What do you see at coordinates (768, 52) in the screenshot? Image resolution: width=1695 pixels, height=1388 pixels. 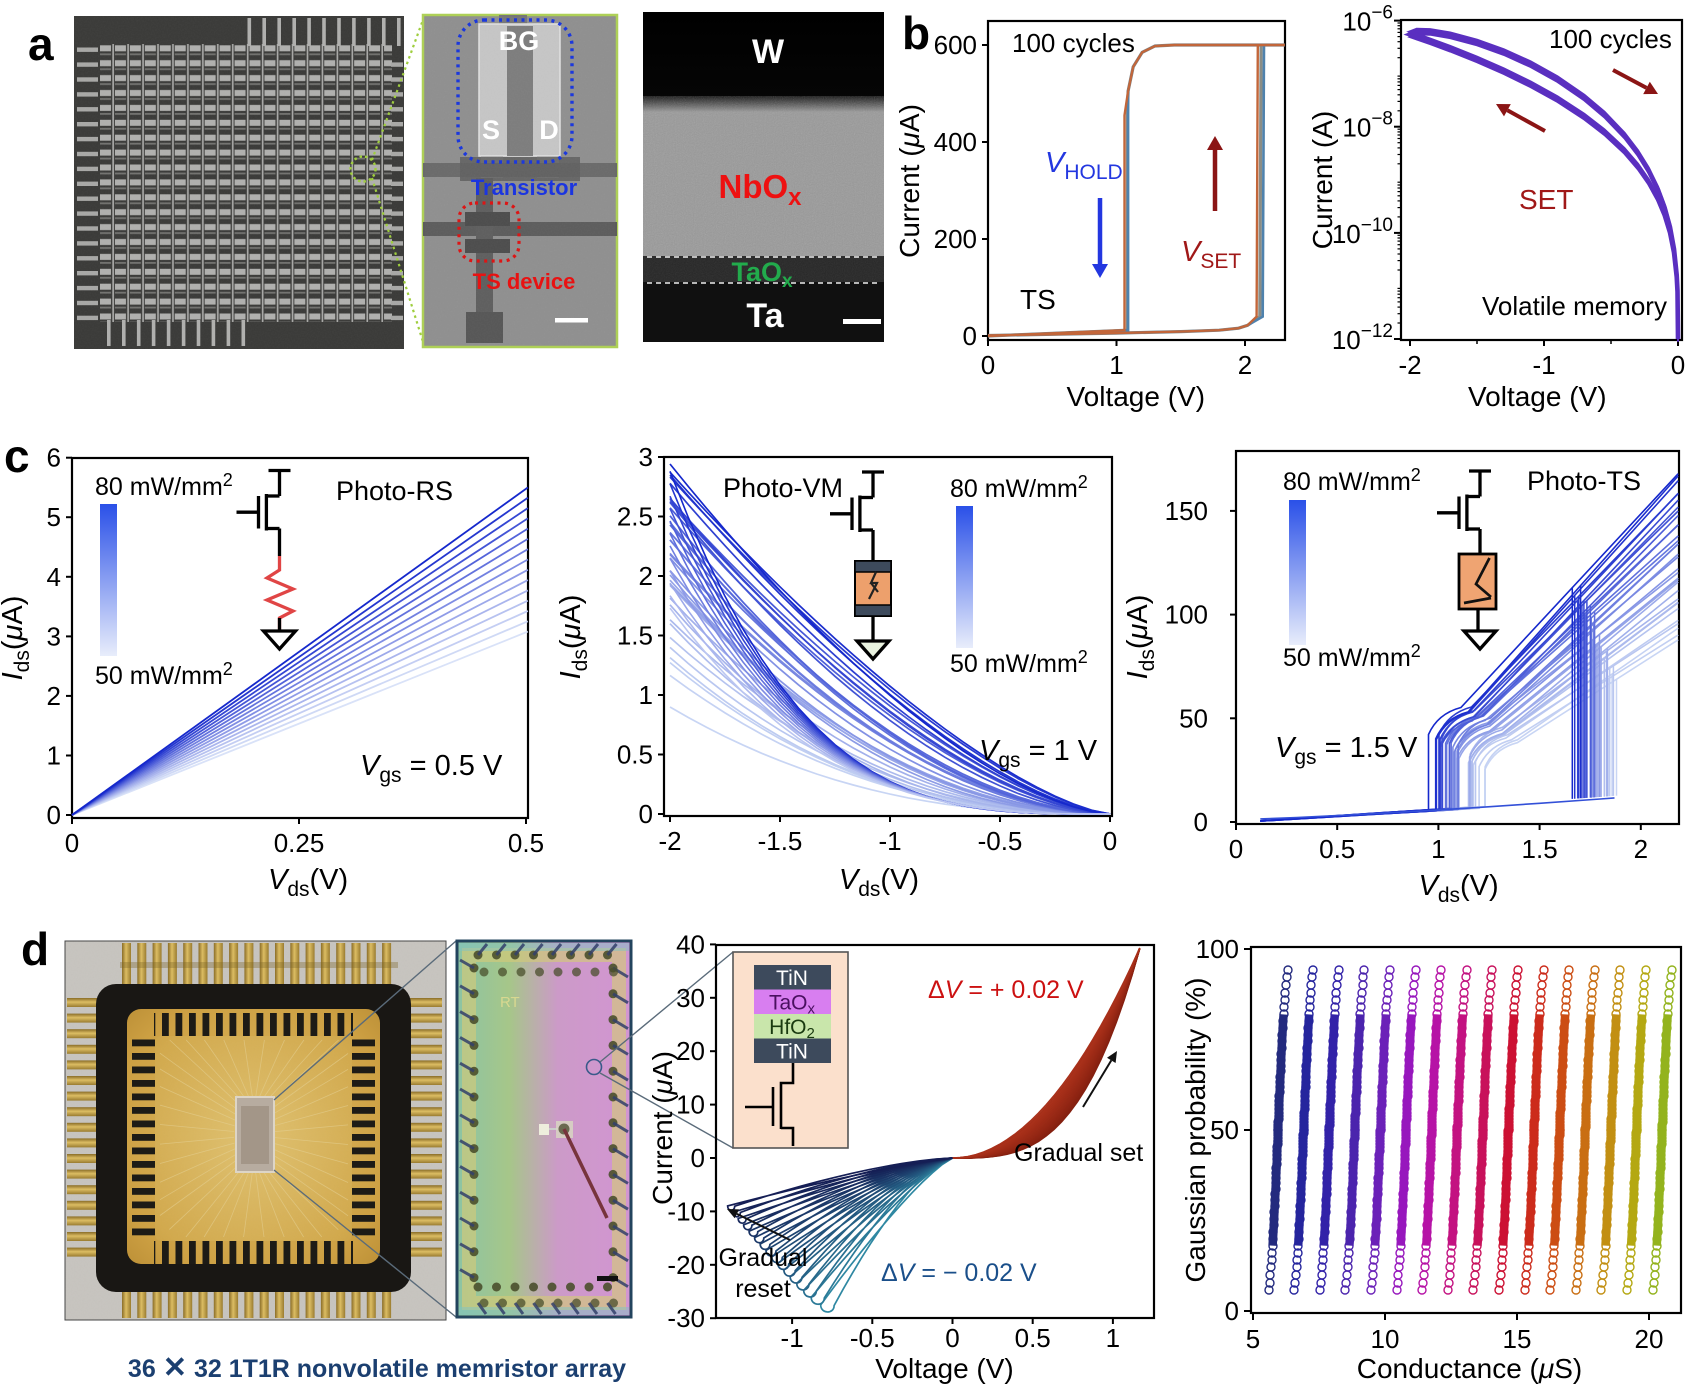 I see `svg-text: W` at bounding box center [768, 52].